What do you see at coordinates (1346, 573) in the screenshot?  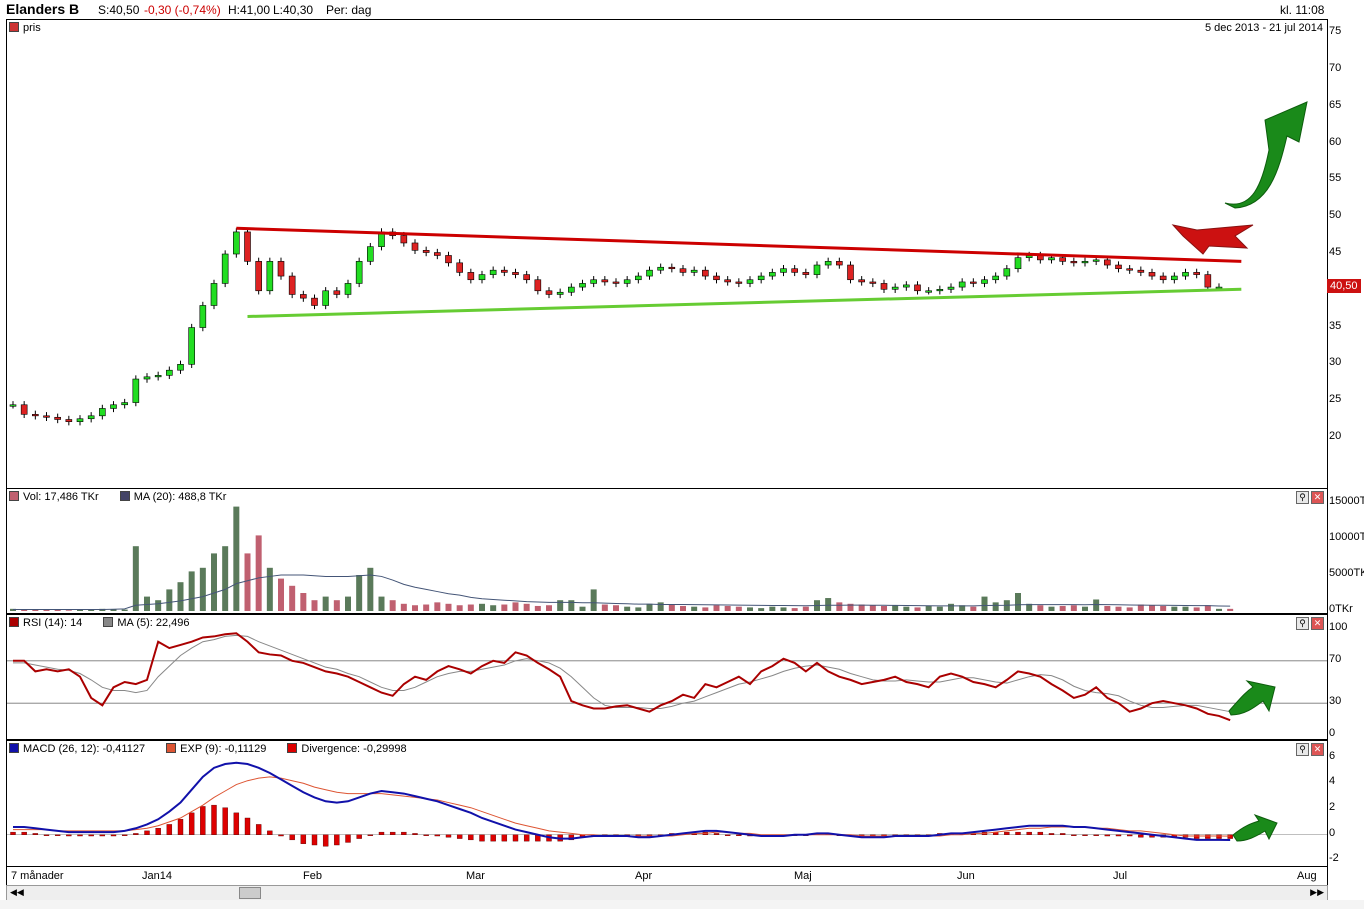 I see `volume-tick-label: 5000TKr` at bounding box center [1346, 573].